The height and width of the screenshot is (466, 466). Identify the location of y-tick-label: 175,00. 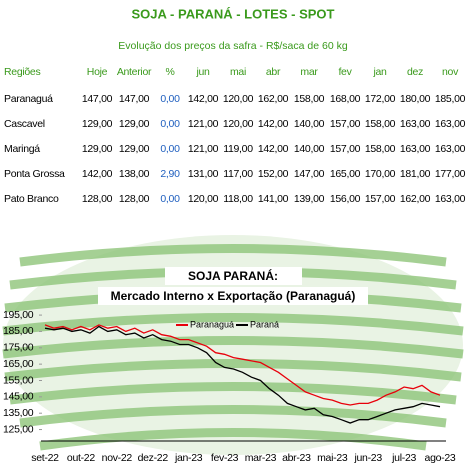
(18, 348).